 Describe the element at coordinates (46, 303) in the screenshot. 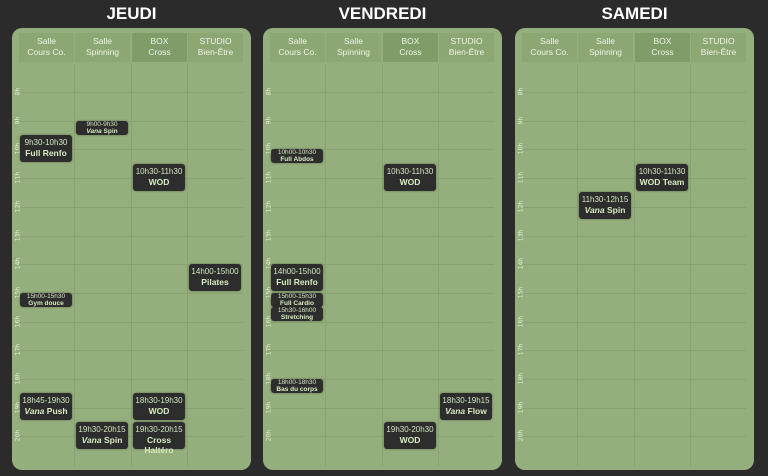

I see `event-title: Gym douce` at that location.